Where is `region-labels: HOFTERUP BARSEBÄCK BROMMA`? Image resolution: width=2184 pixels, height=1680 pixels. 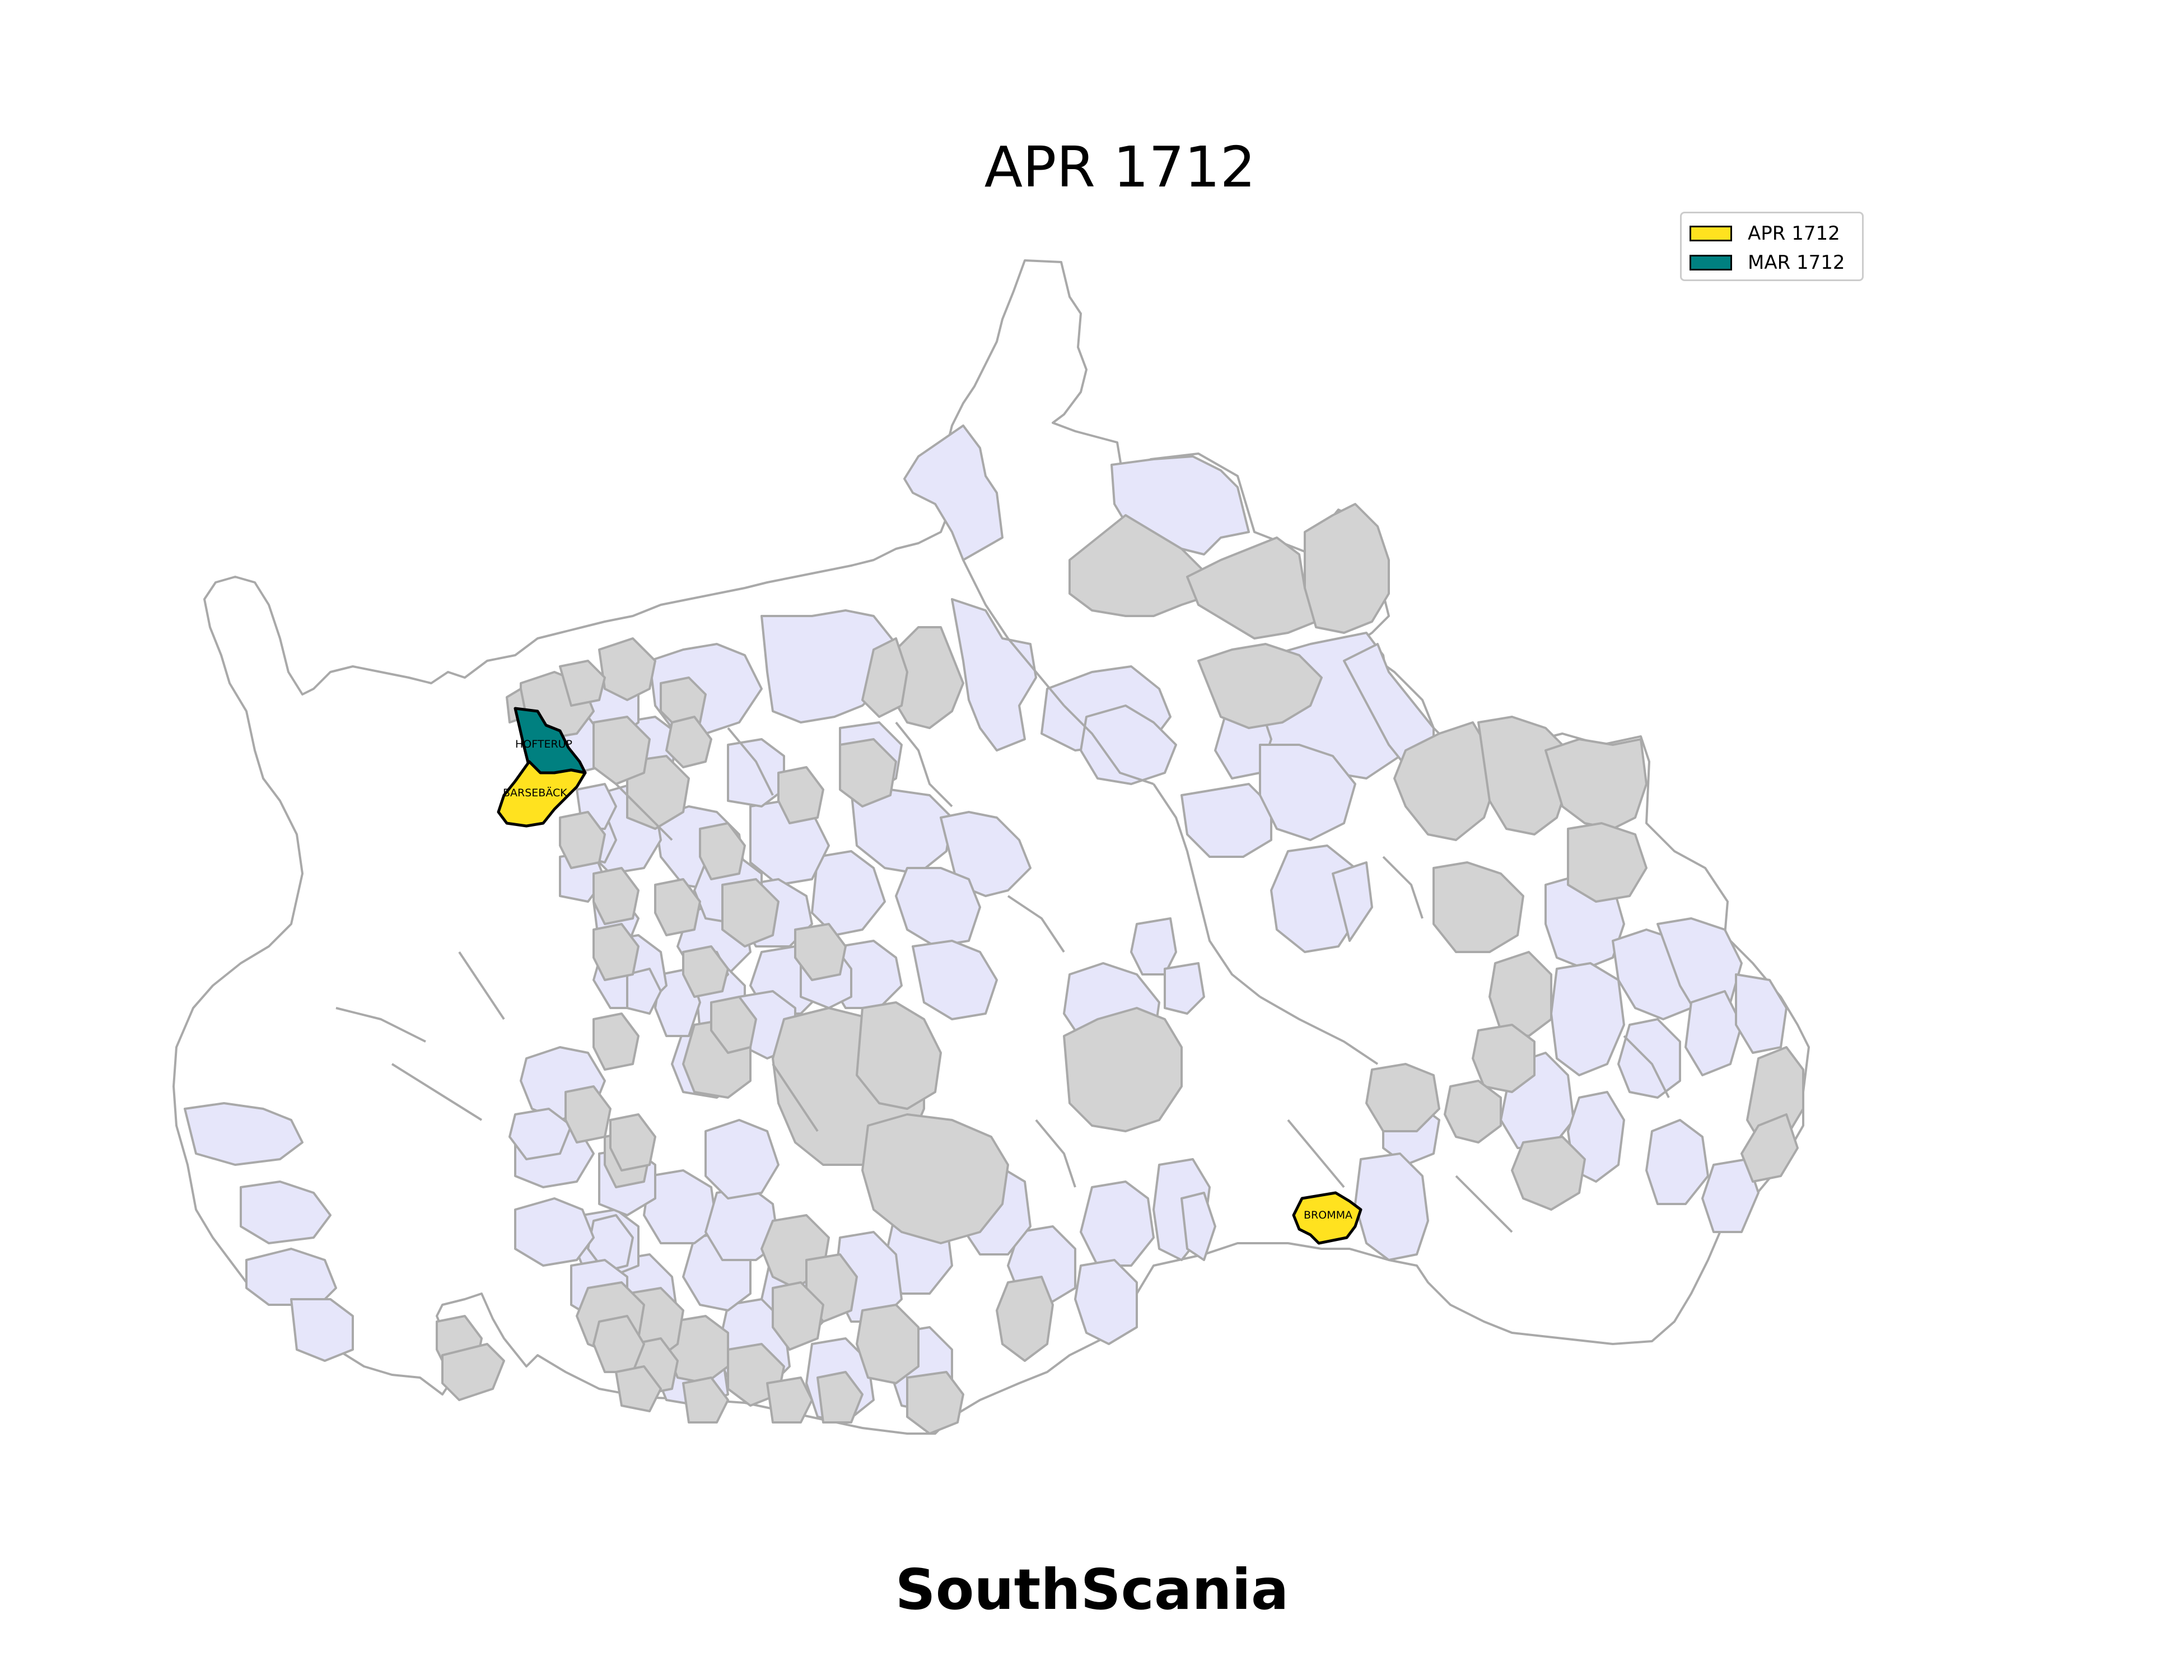
region-labels: HOFTERUP BARSEBÄCK BROMMA is located at coordinates (928, 980).